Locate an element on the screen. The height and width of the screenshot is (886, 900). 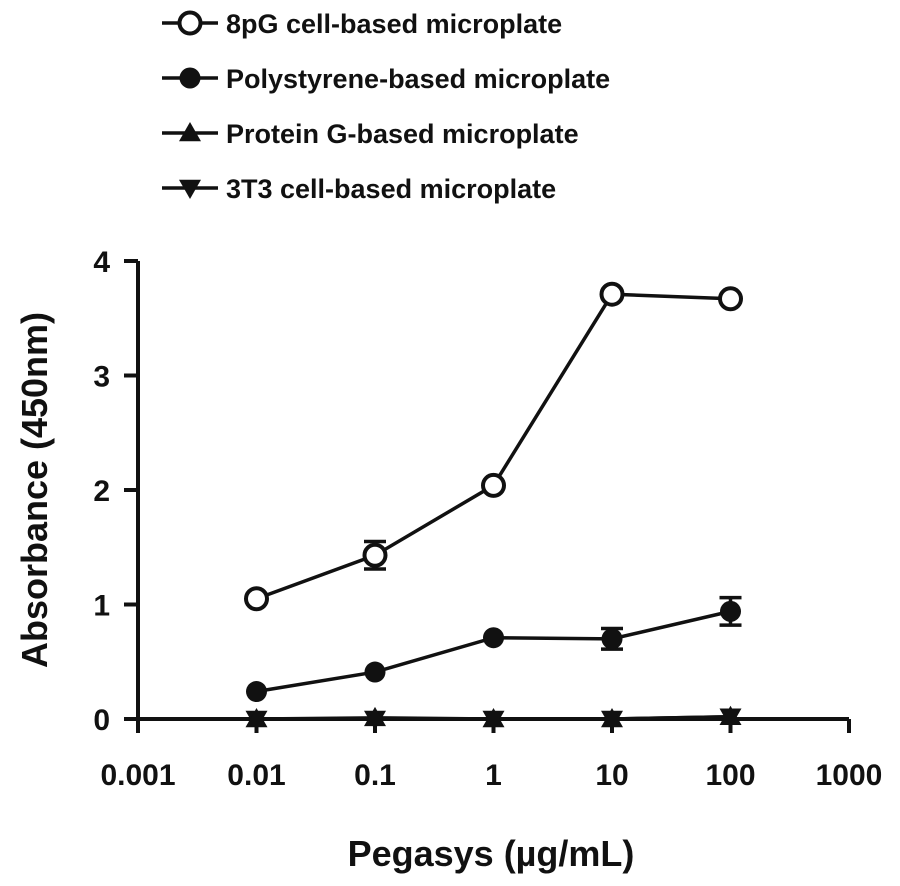
x-tick-label: 10 is located at coordinates (611, 775).